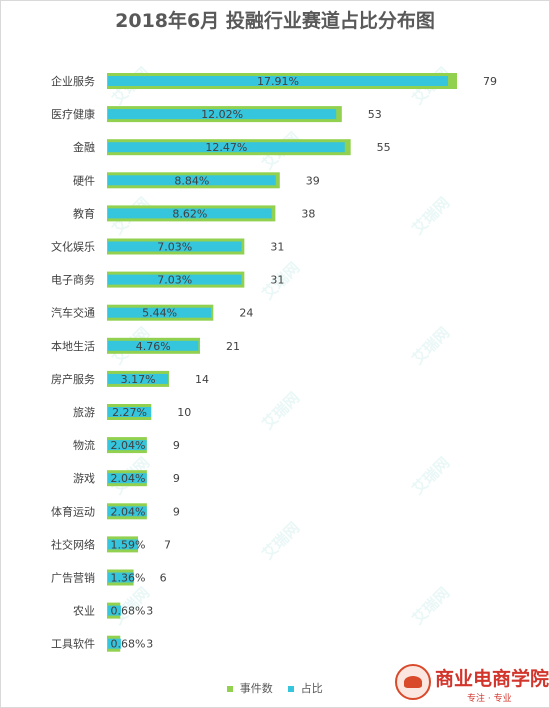 The image size is (550, 708). I want to click on legend-swatch-ratio, so click(291, 689).